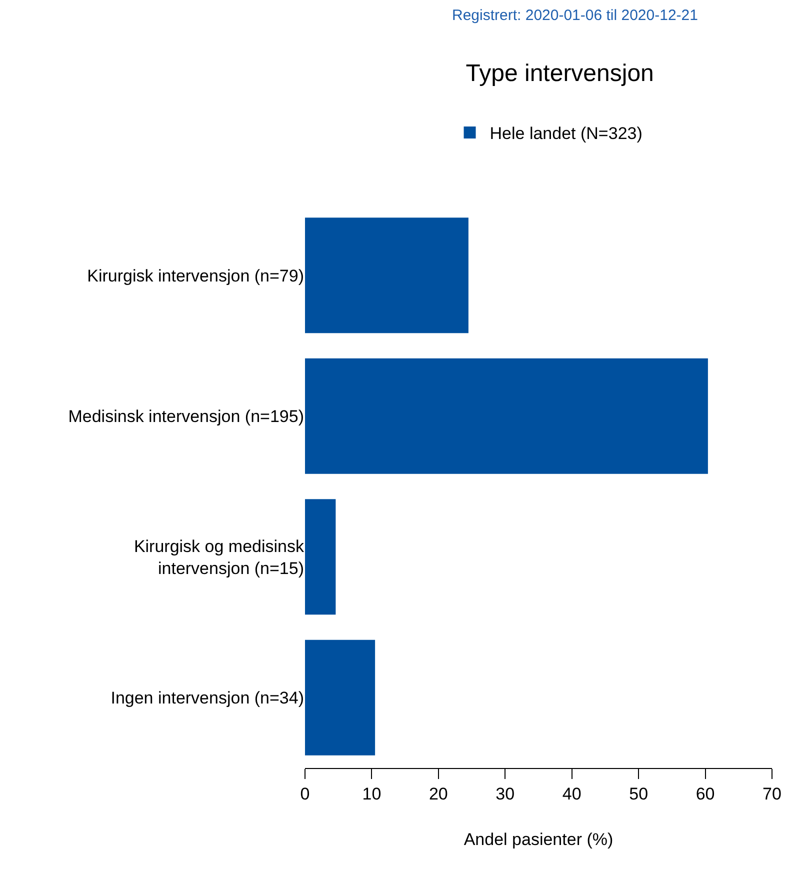 The height and width of the screenshot is (872, 793). I want to click on x-tick-label: 30, so click(505, 794).